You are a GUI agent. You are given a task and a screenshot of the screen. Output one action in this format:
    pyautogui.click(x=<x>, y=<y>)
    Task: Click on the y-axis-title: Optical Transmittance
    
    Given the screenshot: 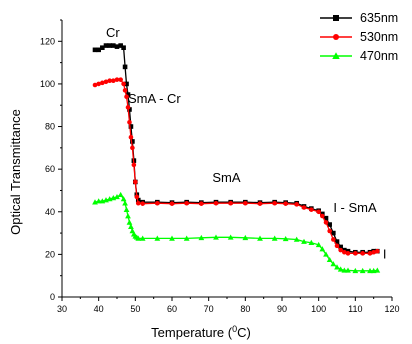 What is the action you would take?
    pyautogui.click(x=15, y=172)
    